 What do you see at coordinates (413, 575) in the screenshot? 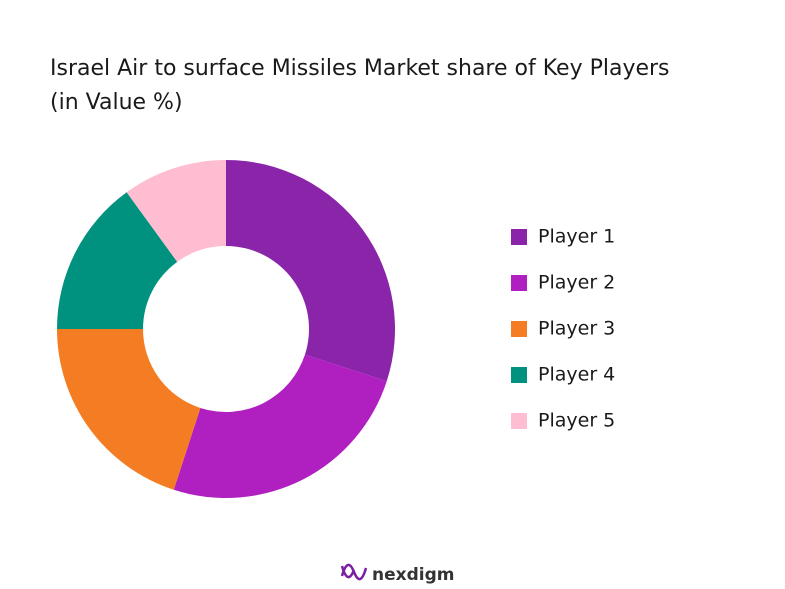
I see `brand: nexdigm` at bounding box center [413, 575].